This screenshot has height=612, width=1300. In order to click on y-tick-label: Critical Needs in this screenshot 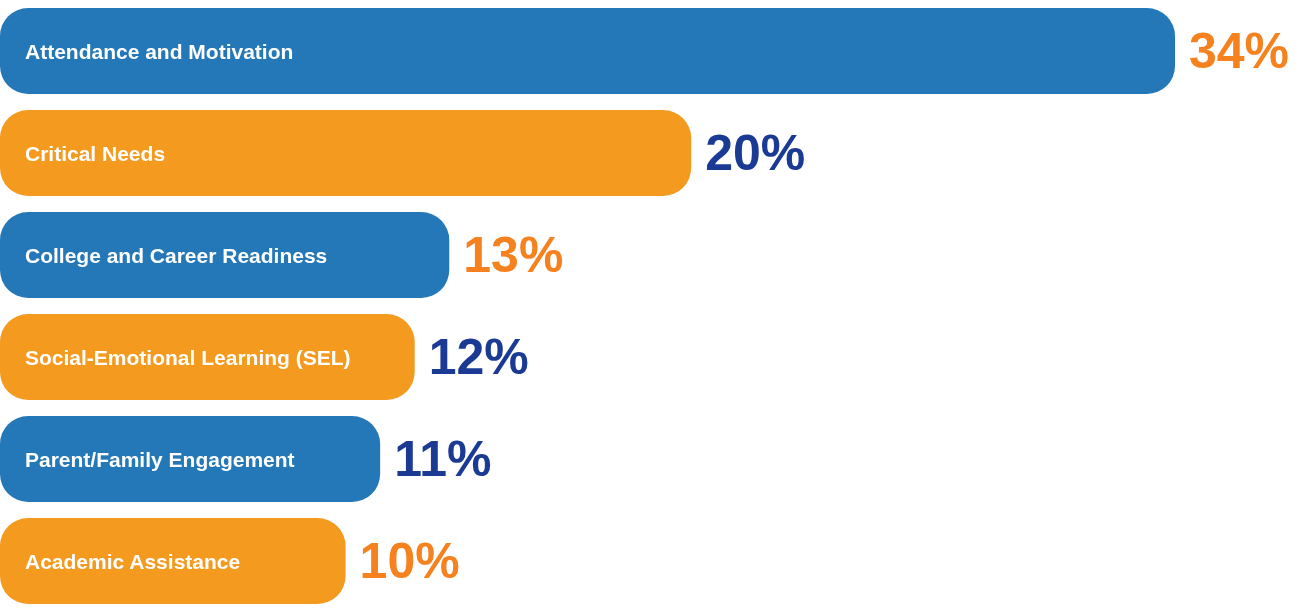, I will do `click(95, 153)`.